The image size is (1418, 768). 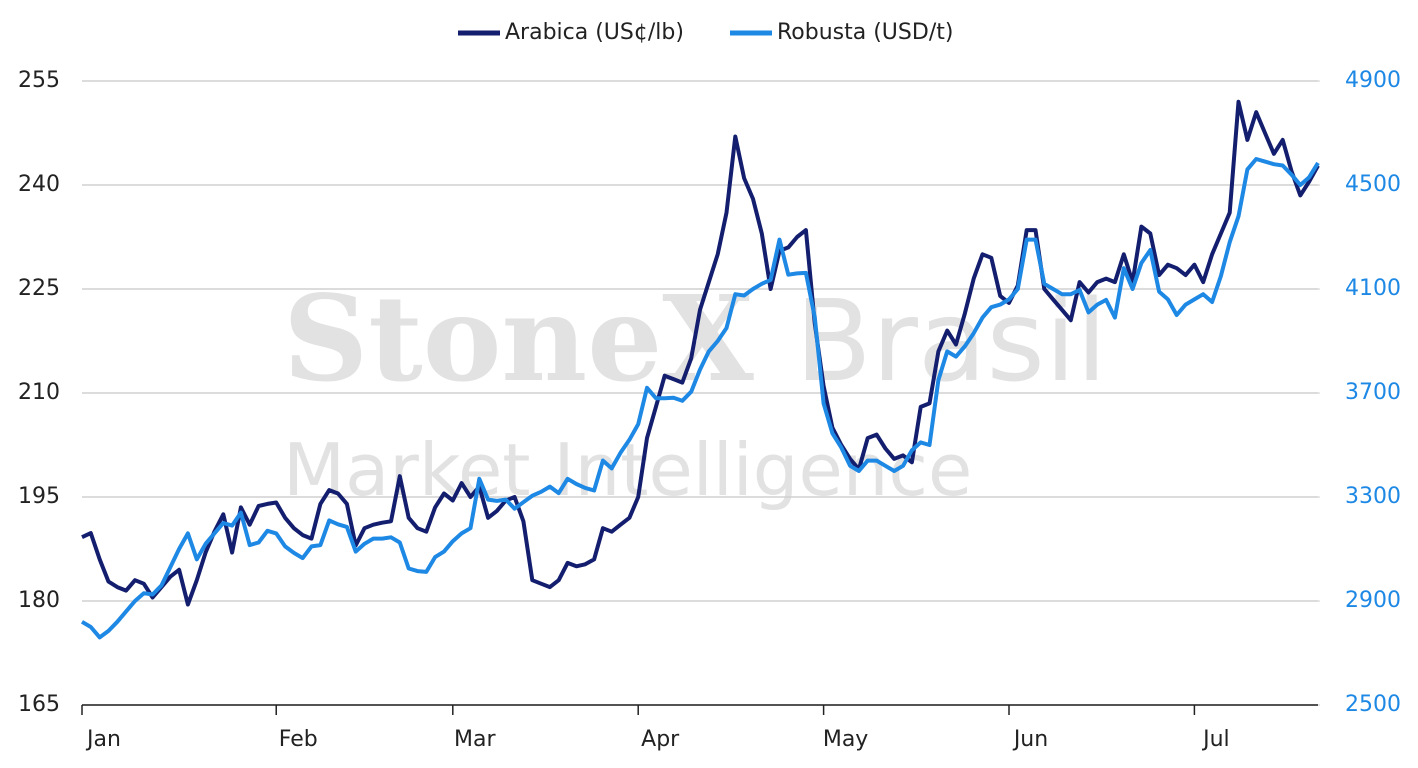 I want to click on y-tick-label: 180, so click(x=39, y=600).